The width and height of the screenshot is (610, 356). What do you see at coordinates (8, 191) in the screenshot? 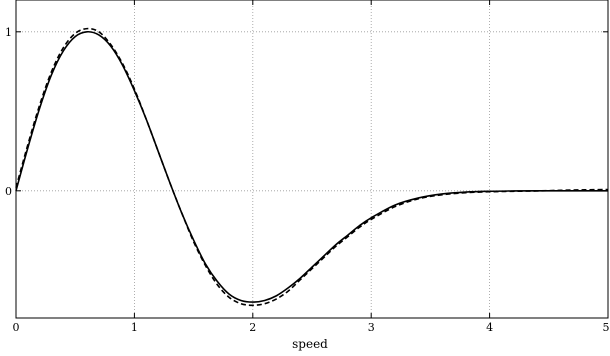
I see `y-tick-label: 0` at bounding box center [8, 191].